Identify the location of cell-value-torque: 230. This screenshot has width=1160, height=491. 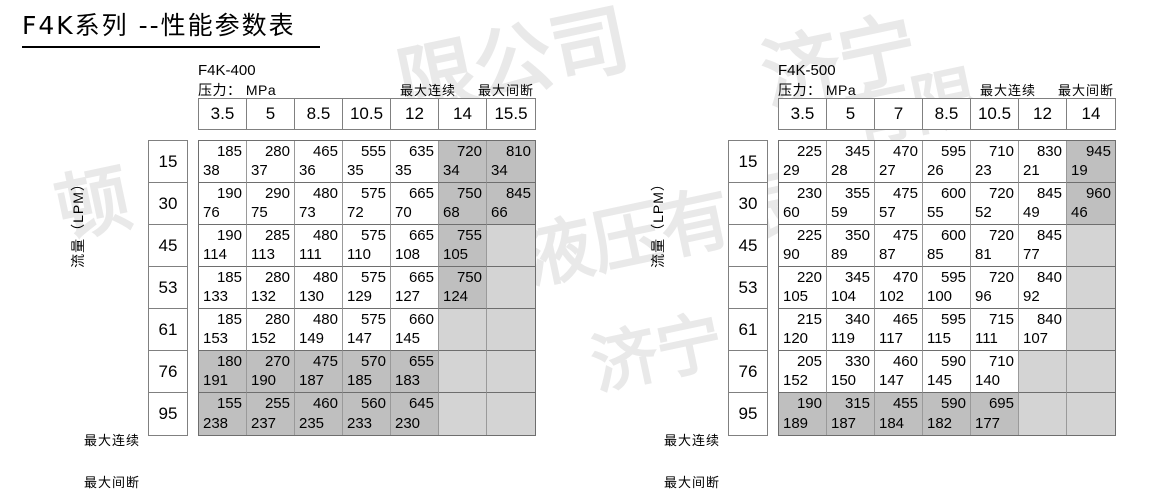
(809, 193).